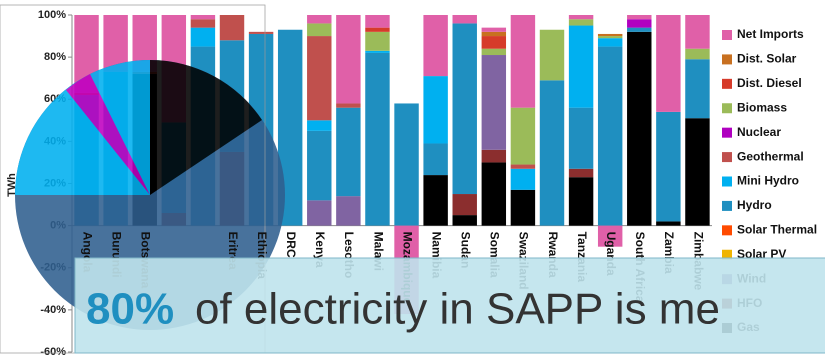 The height and width of the screenshot is (360, 825). Describe the element at coordinates (457, 309) in the screenshot. I see `callout-text: of electricity in SAPP is me` at that location.